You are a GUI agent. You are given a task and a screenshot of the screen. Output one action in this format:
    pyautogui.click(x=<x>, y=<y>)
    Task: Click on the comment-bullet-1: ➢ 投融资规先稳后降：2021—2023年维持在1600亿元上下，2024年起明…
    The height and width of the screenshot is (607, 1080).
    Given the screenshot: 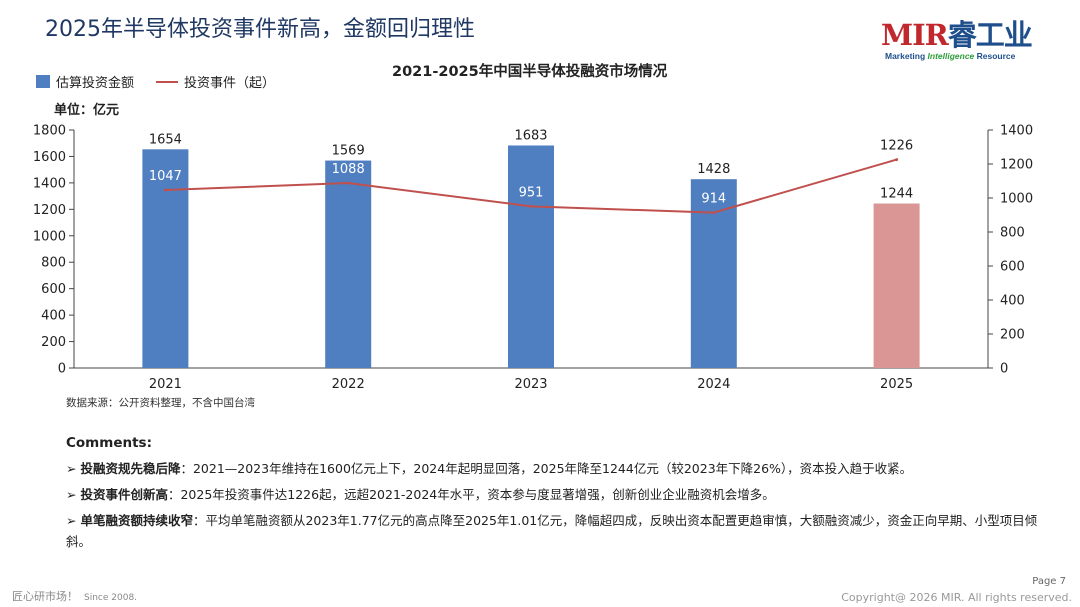 What is the action you would take?
    pyautogui.click(x=489, y=468)
    